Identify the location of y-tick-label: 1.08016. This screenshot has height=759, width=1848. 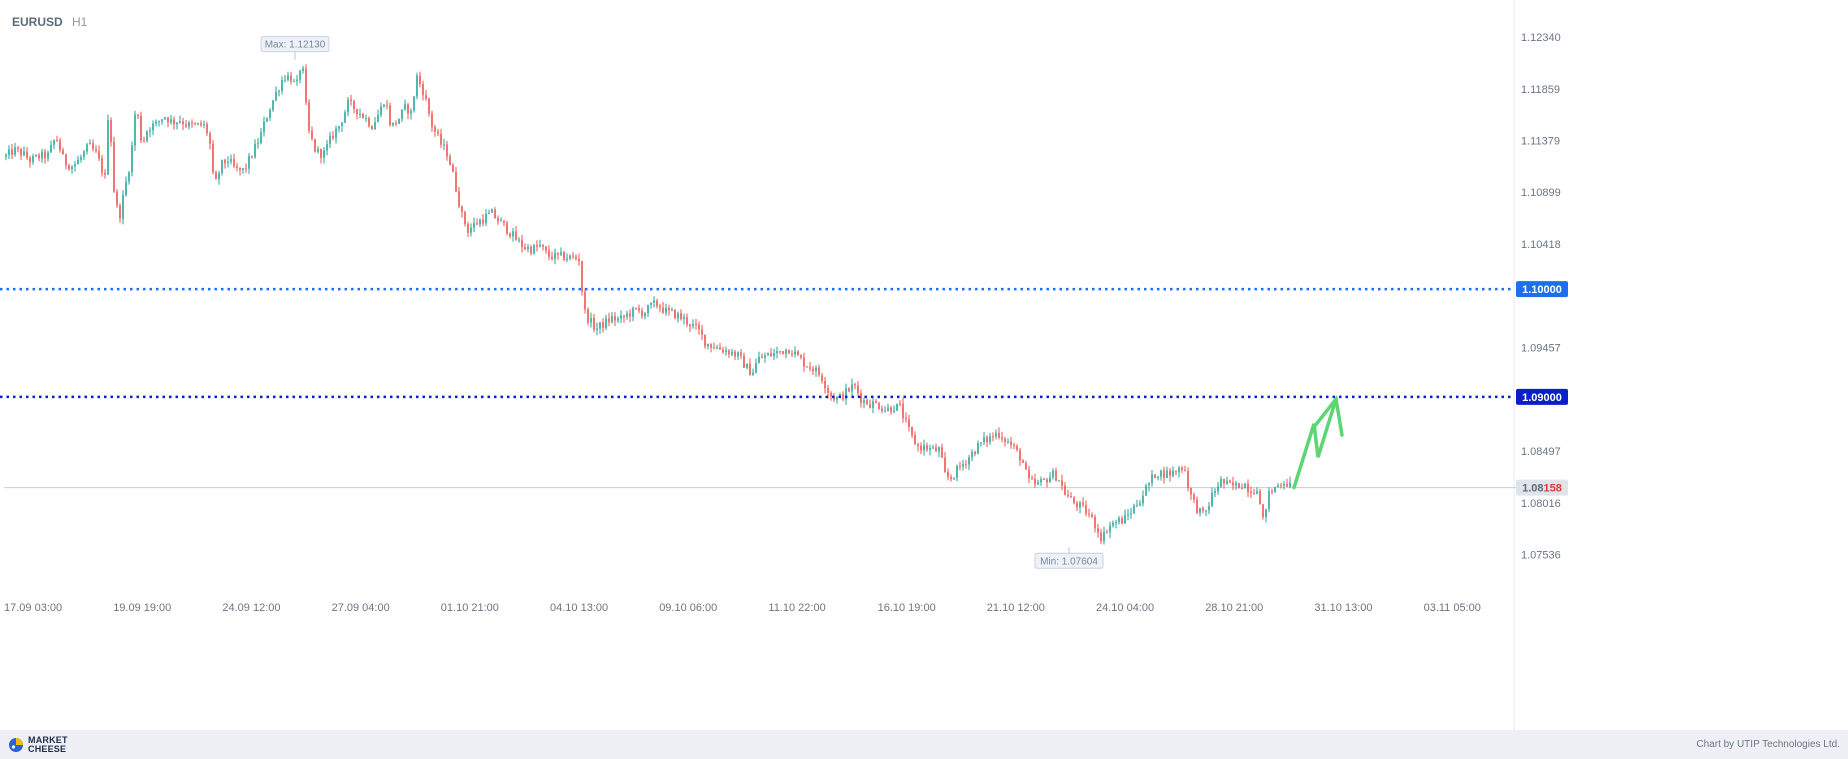
(1541, 504).